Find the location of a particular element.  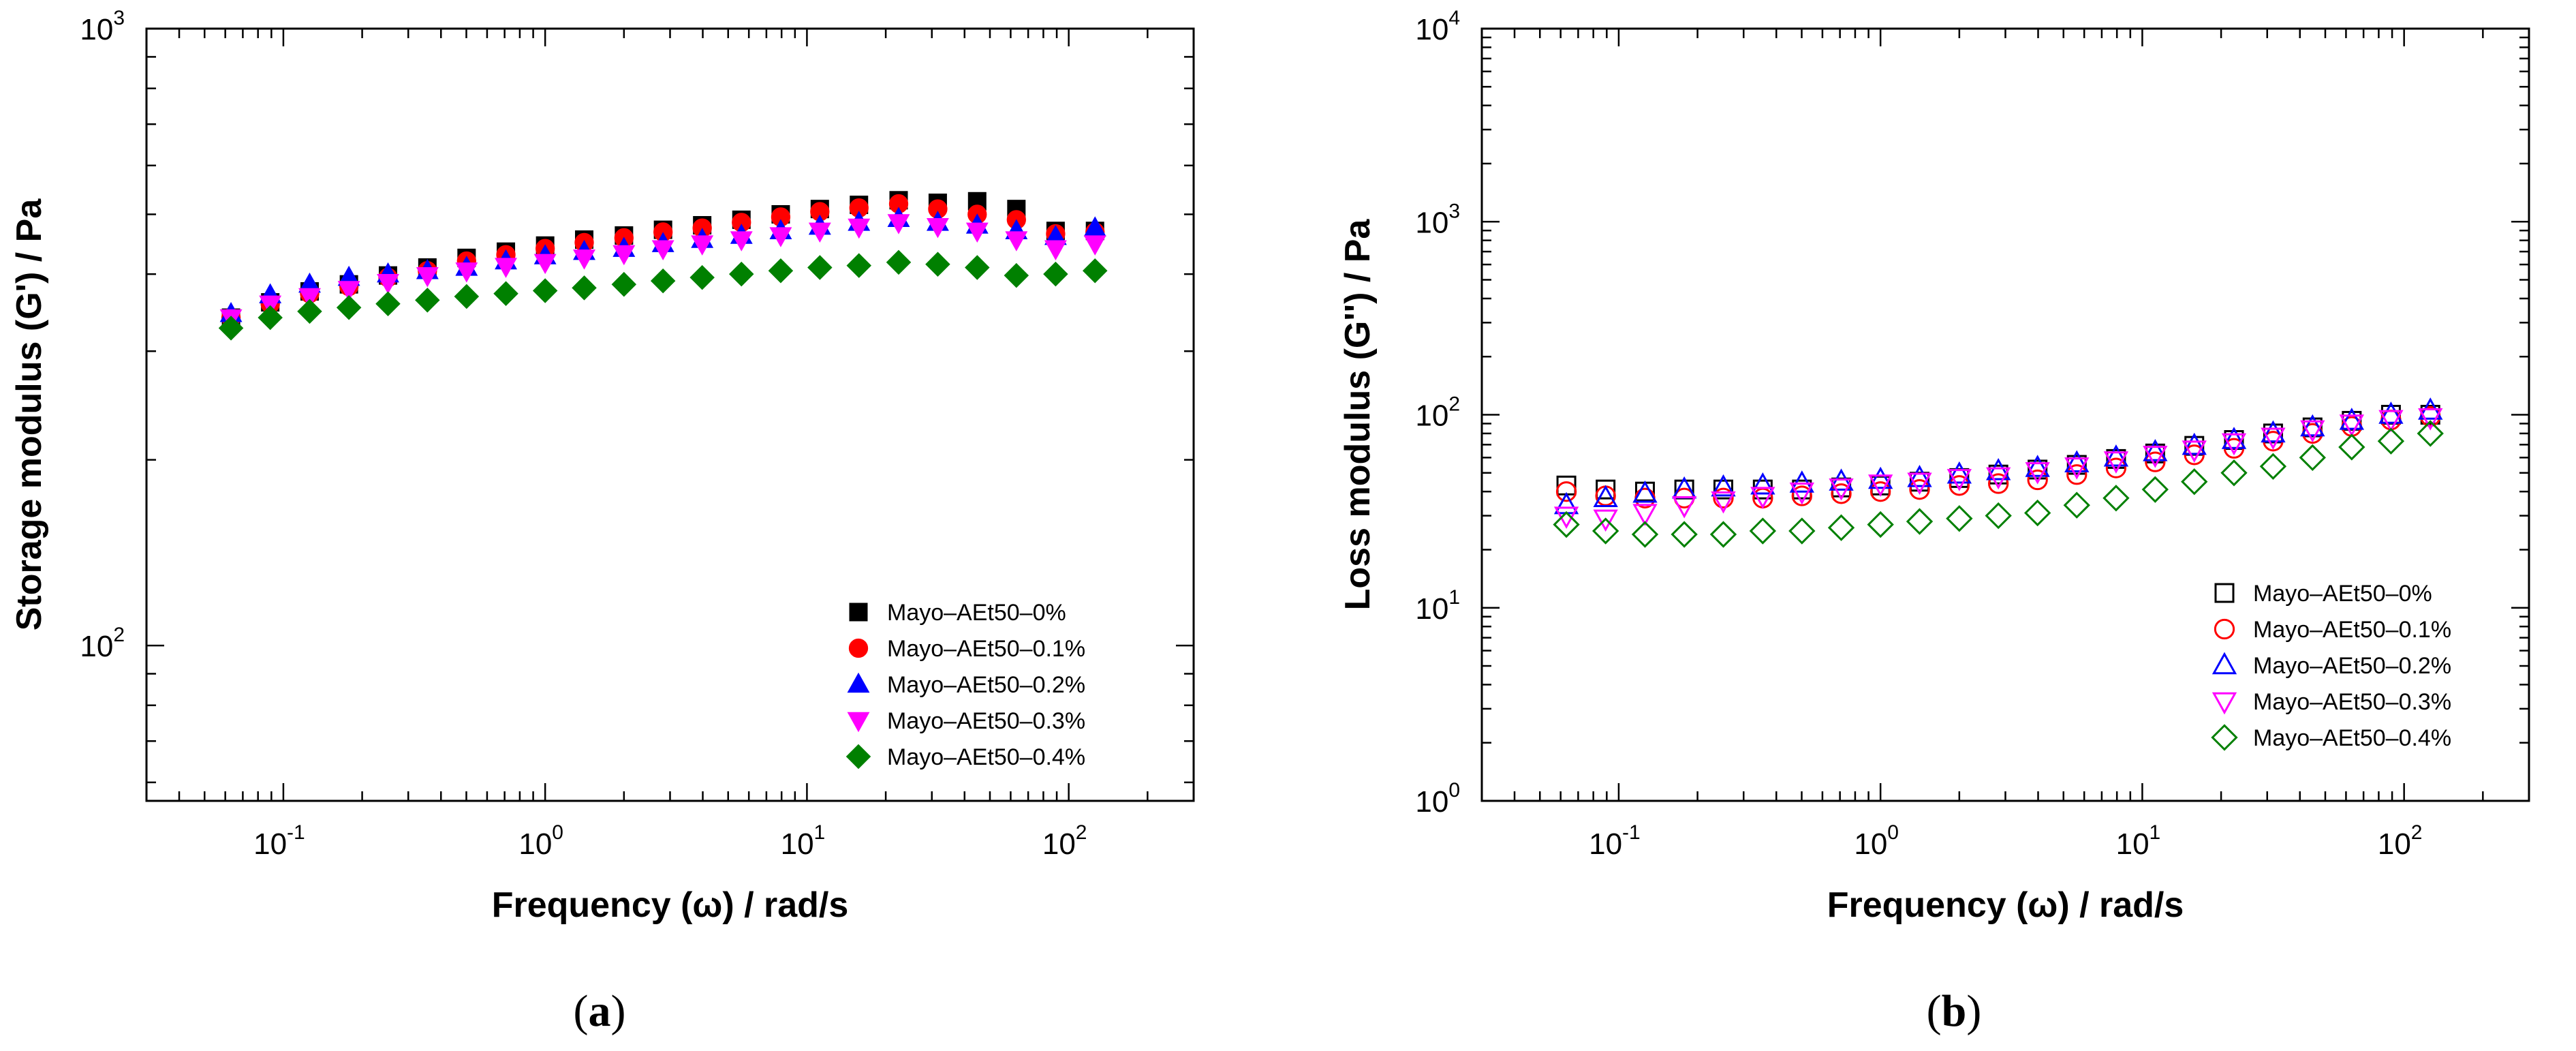

y-tick-labels-b: 10⁰ 10¹ 10² 10³ 10⁴ is located at coordinates (1438, 413).